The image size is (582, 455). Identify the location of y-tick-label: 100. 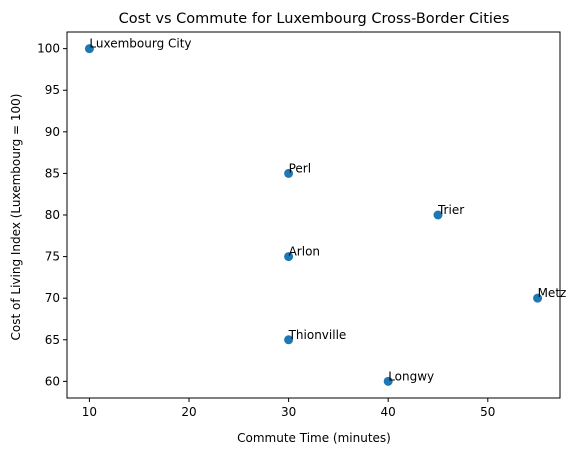
(48, 49).